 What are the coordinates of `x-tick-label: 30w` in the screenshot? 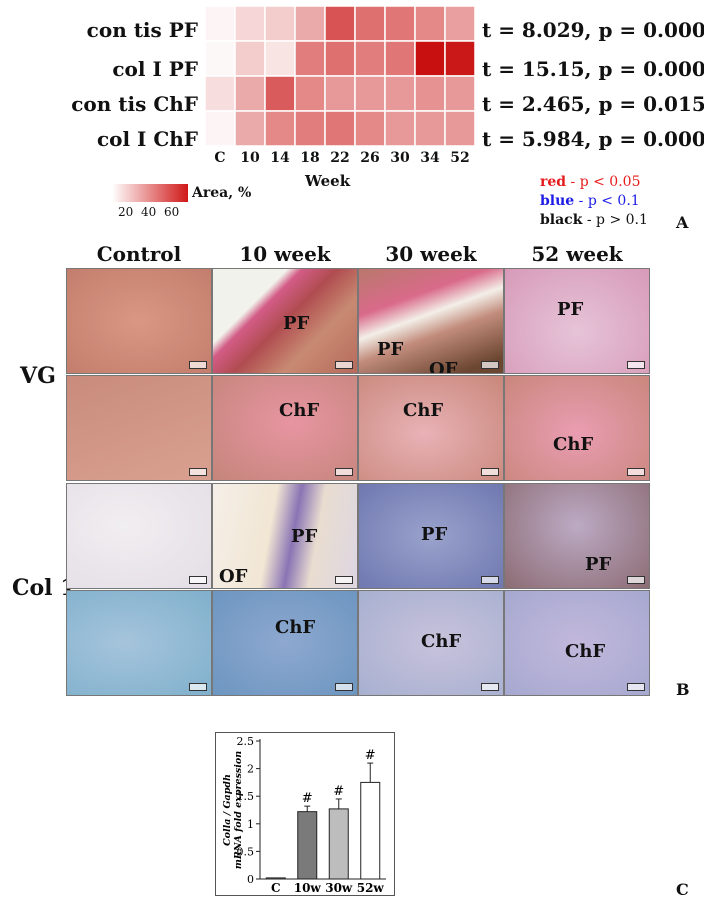 It's located at (339, 887).